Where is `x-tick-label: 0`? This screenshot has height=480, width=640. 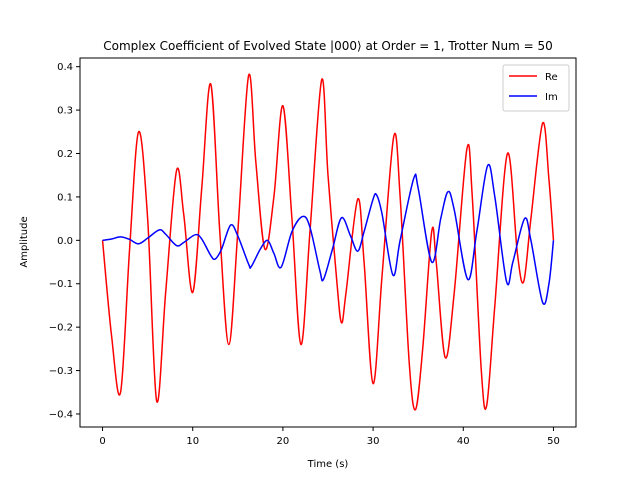
x-tick-label: 0 is located at coordinates (102, 441).